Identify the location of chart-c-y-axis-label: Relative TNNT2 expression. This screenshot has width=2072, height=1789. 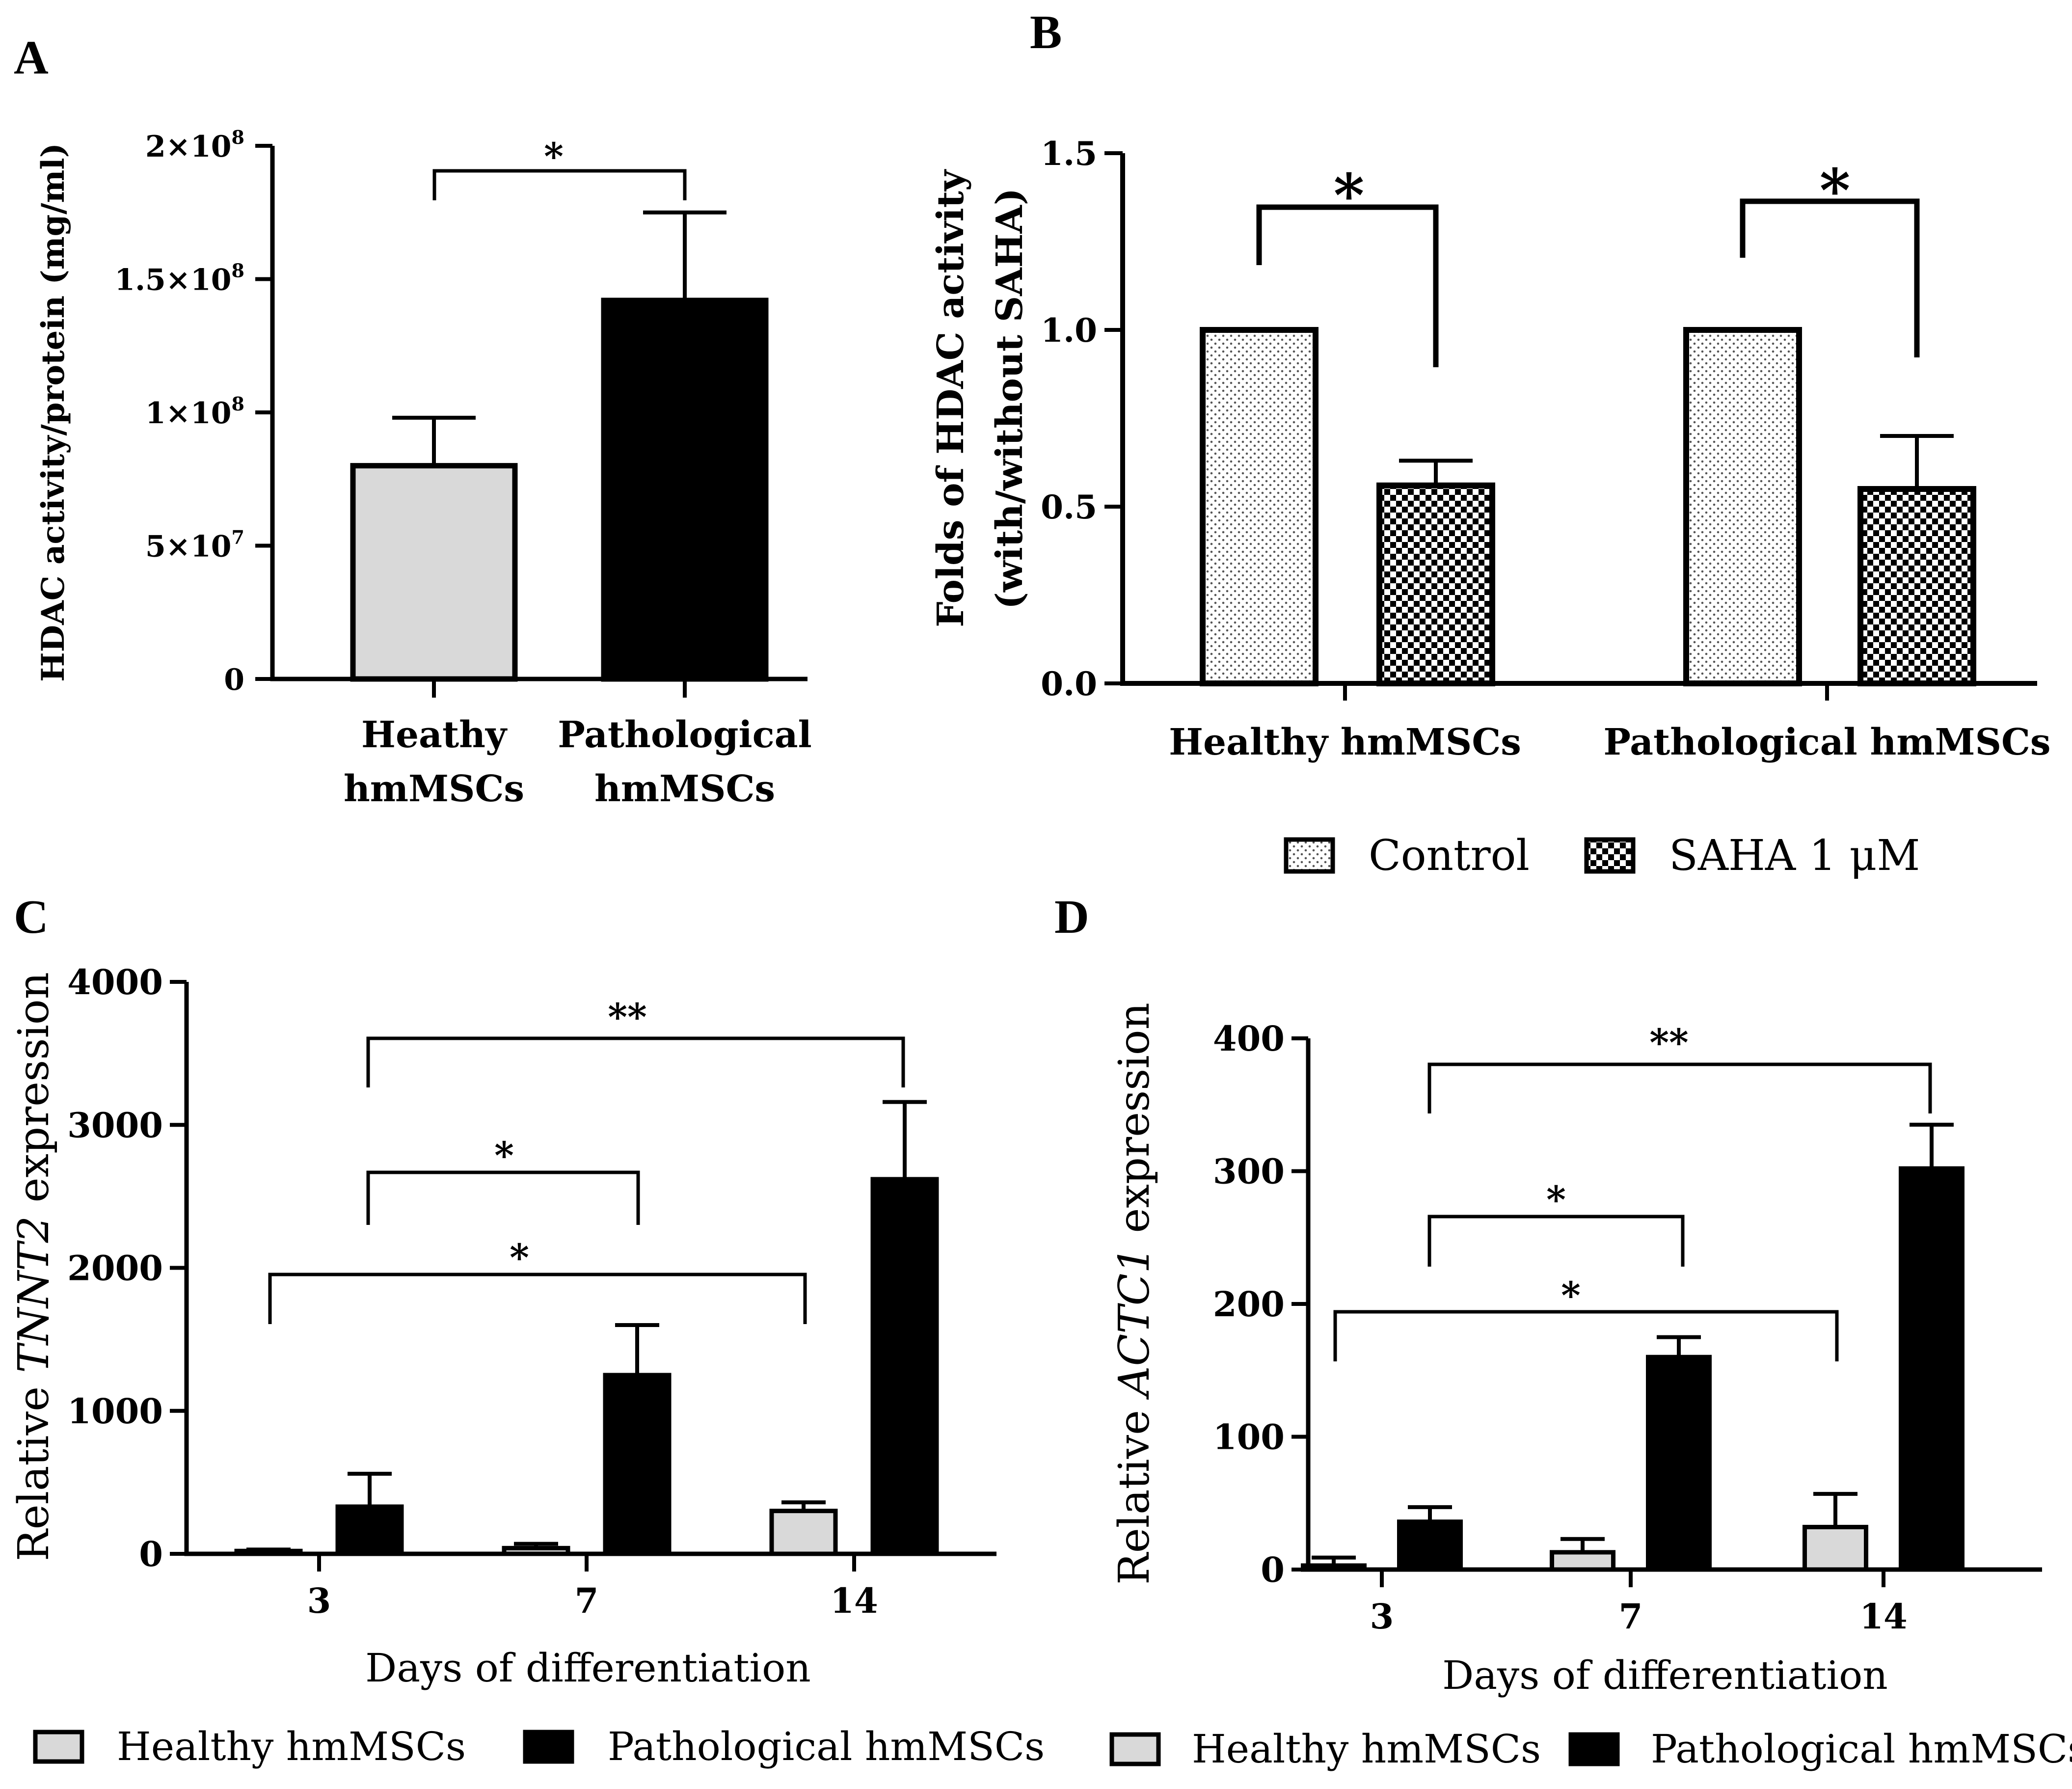
(33, 1267).